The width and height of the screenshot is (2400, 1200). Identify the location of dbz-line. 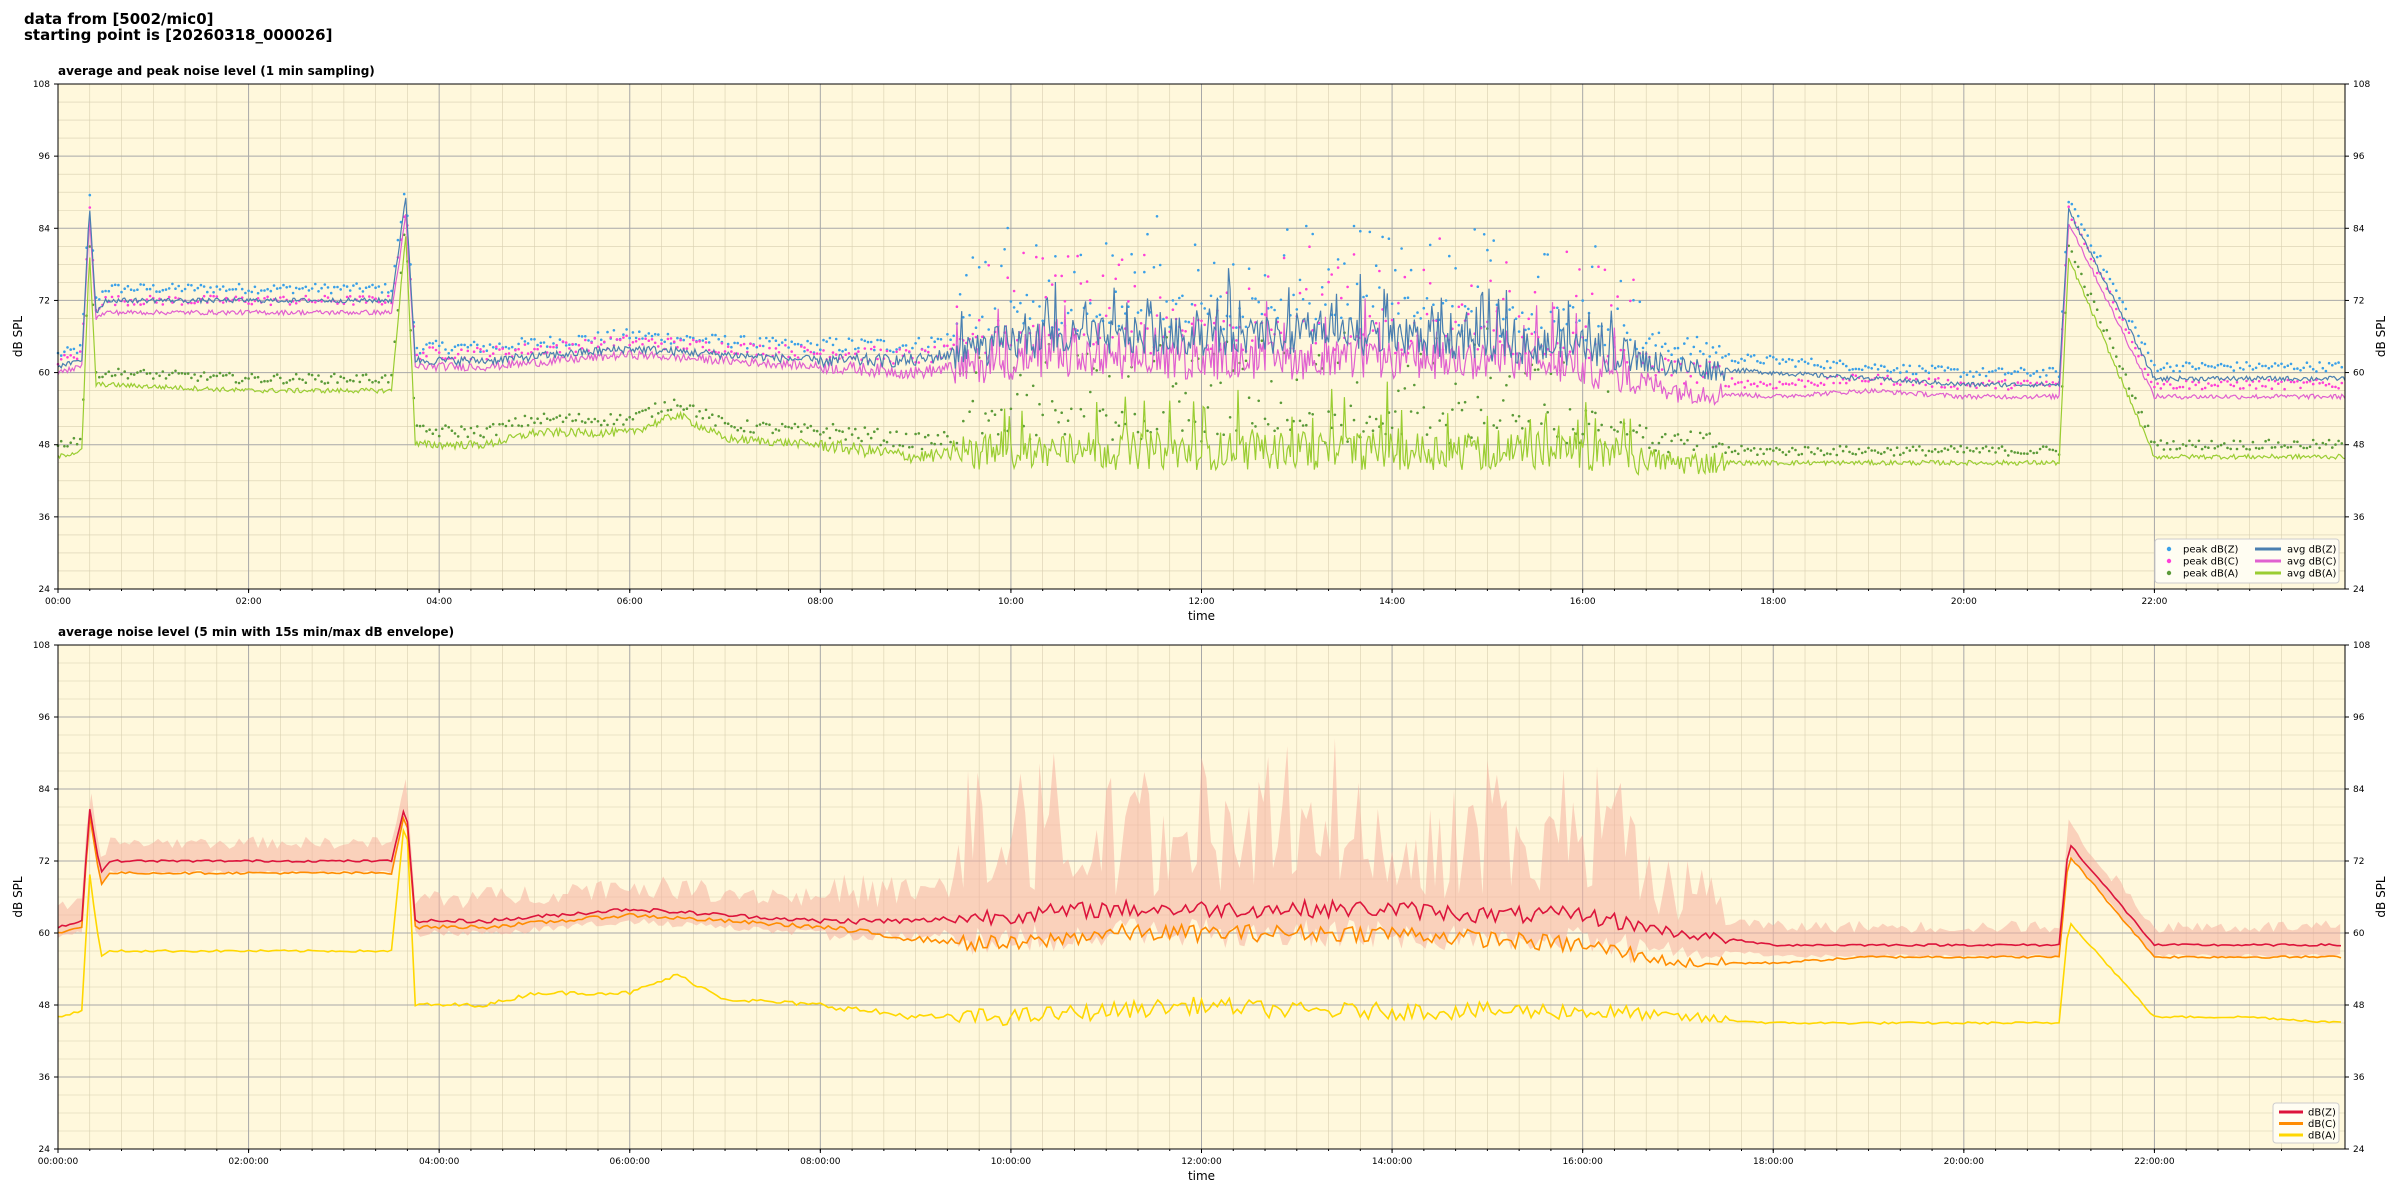
(1199, 877).